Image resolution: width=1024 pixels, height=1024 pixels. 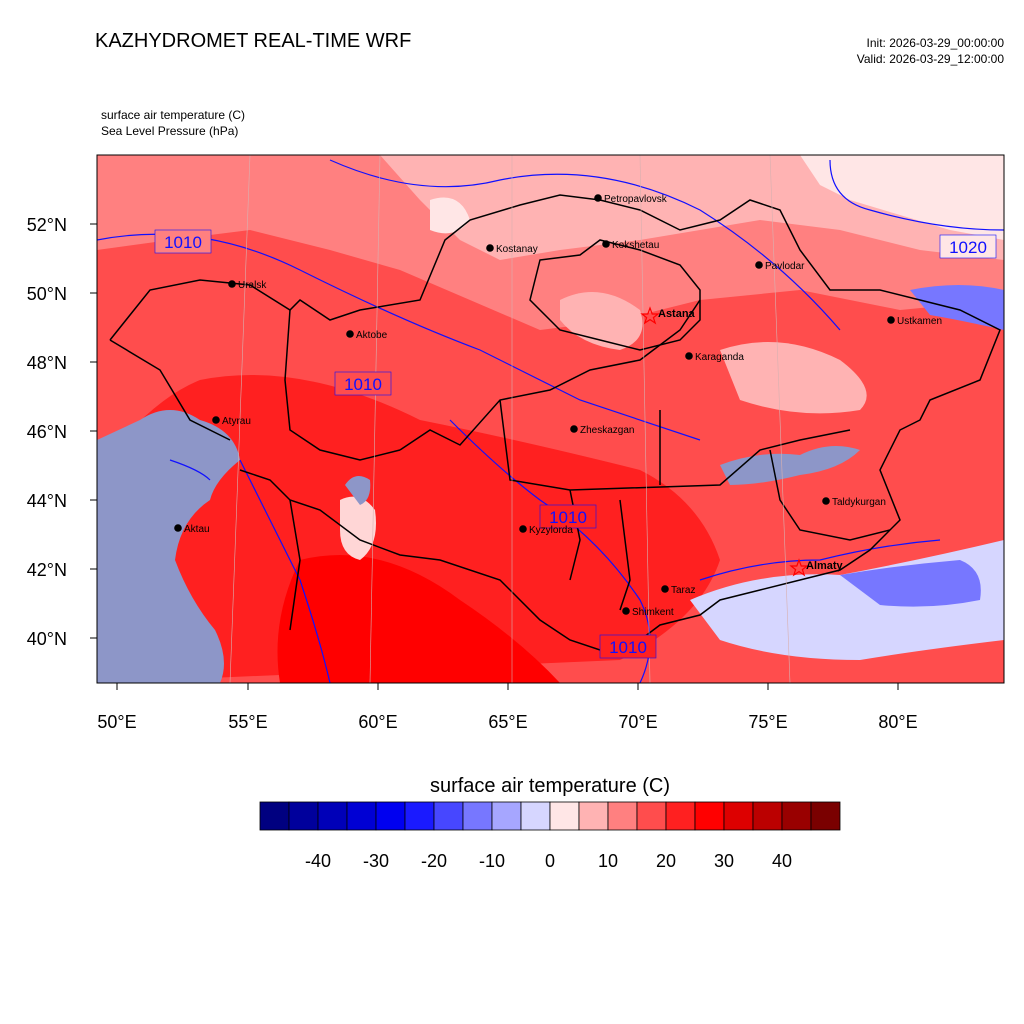 I want to click on city-label: Atyrau, so click(x=236, y=421).